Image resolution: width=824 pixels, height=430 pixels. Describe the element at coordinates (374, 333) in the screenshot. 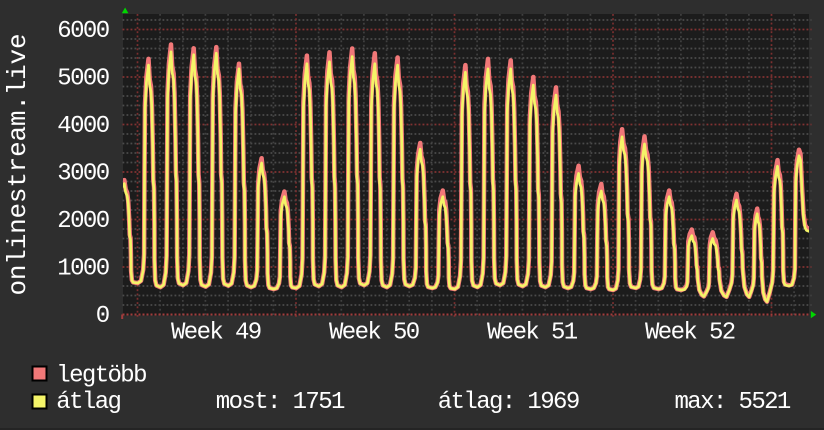

I see `svg-text: Week 50` at that location.